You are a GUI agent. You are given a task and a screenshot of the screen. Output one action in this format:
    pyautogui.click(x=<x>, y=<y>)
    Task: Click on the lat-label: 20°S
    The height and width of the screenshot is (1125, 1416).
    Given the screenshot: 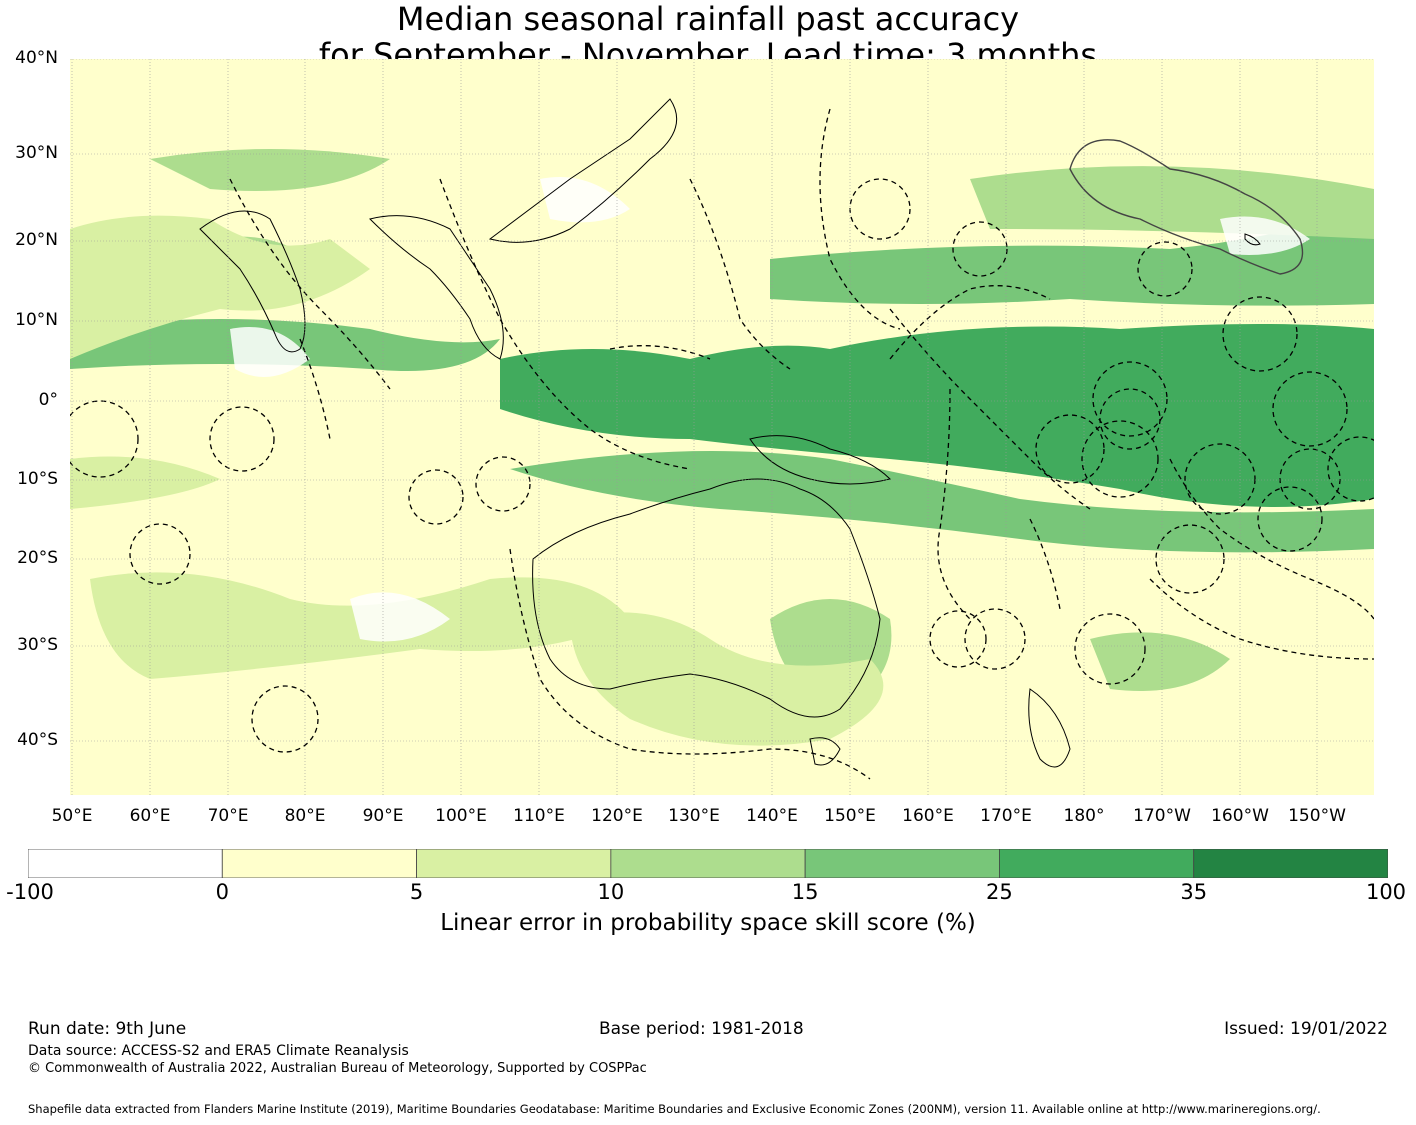 What is the action you would take?
    pyautogui.click(x=37, y=558)
    